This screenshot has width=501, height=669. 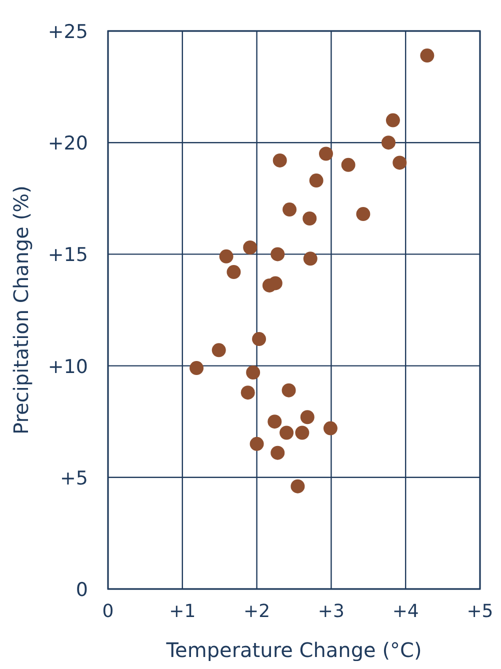 I want to click on y-tick-label: +20, so click(x=68, y=143).